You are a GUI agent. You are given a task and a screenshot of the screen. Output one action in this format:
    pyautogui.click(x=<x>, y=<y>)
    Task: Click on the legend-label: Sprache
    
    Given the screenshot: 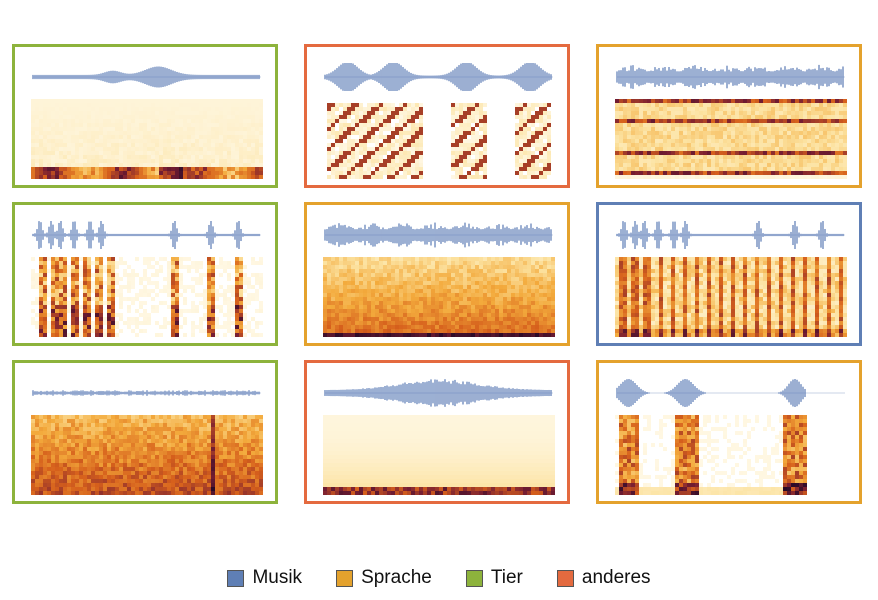 What is the action you would take?
    pyautogui.click(x=396, y=577)
    